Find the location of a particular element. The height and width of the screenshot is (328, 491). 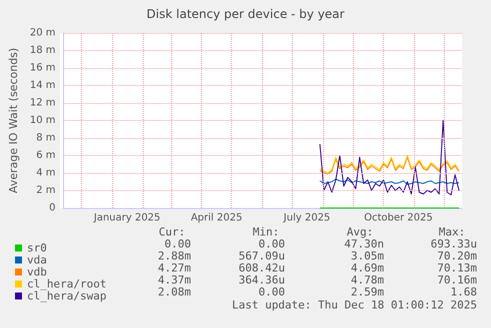

text: 3.05m is located at coordinates (367, 256).